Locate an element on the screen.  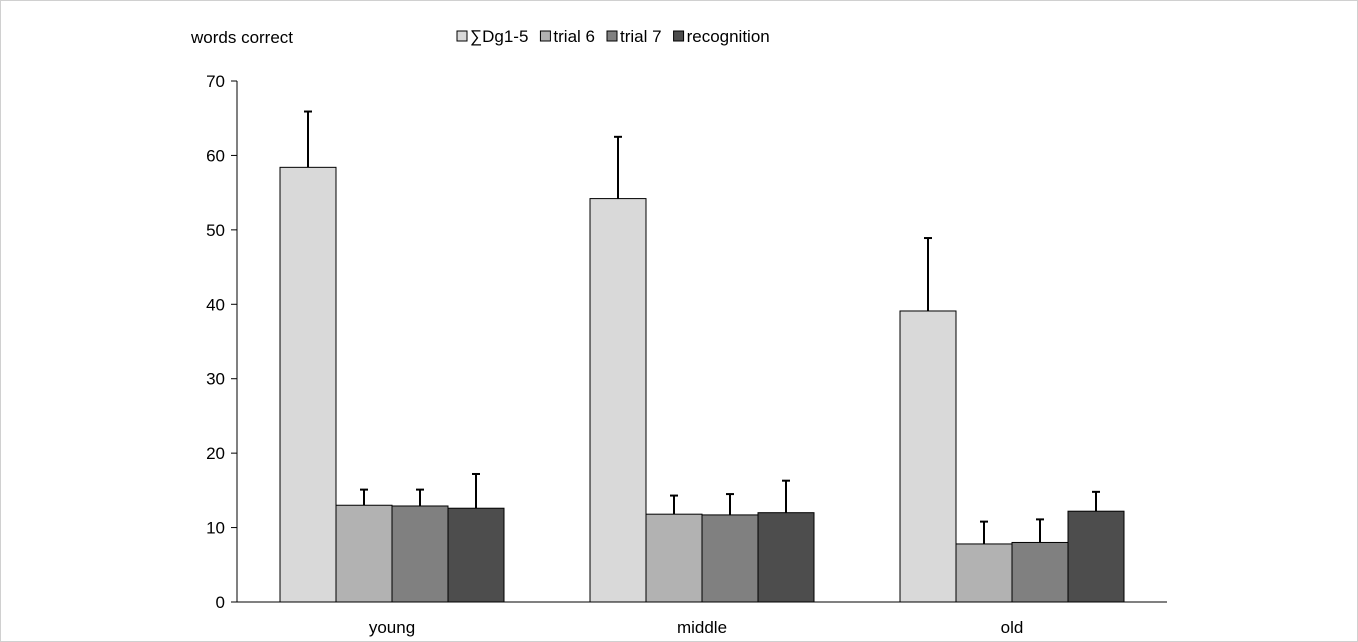
y-axis-label: words correct is located at coordinates (241, 37).